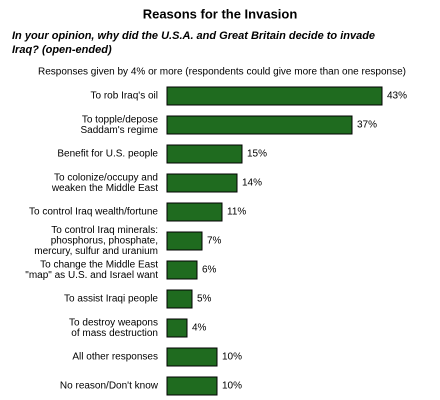 The width and height of the screenshot is (440, 400). I want to click on value-label: 5%, so click(204, 299).